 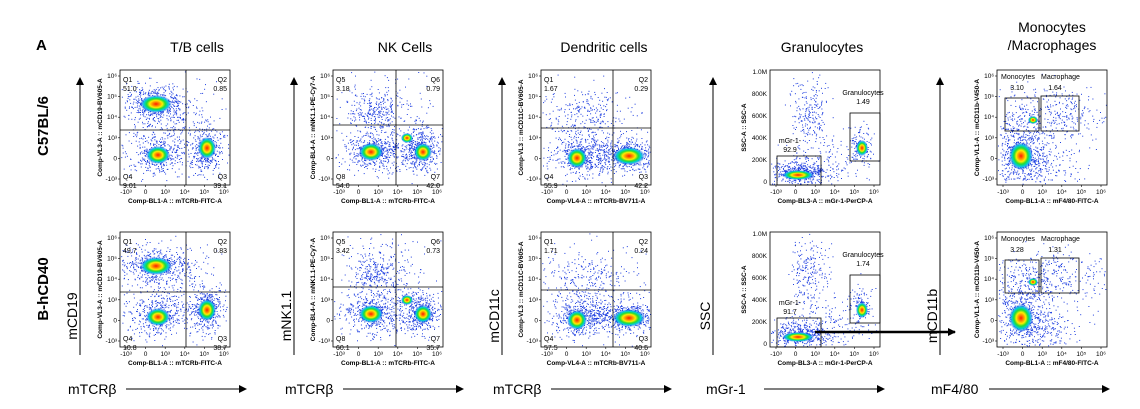 I want to click on y-marker-label: mCD19, so click(x=72, y=316).